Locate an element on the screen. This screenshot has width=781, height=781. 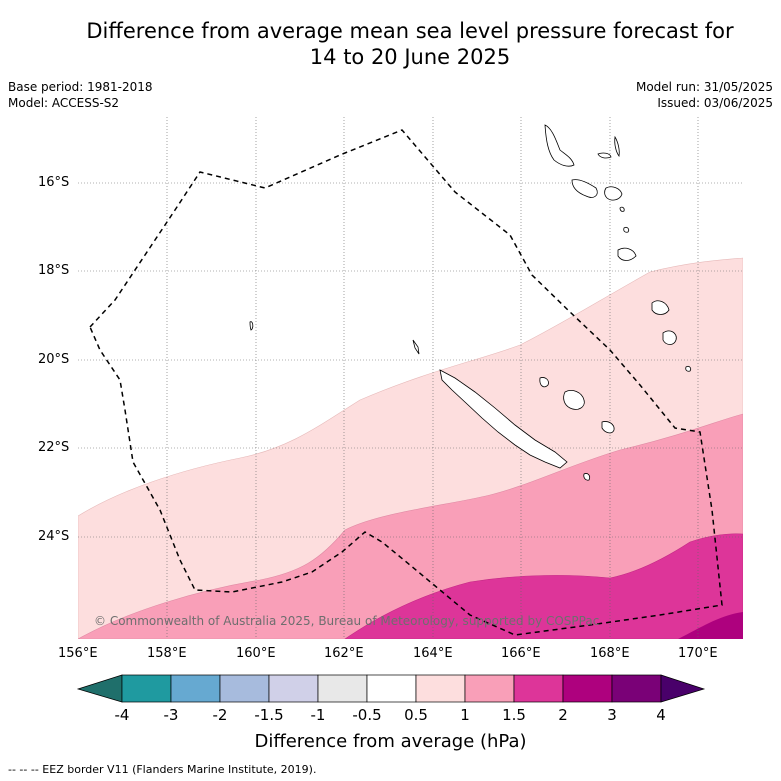
island-lifou is located at coordinates (574, 400).